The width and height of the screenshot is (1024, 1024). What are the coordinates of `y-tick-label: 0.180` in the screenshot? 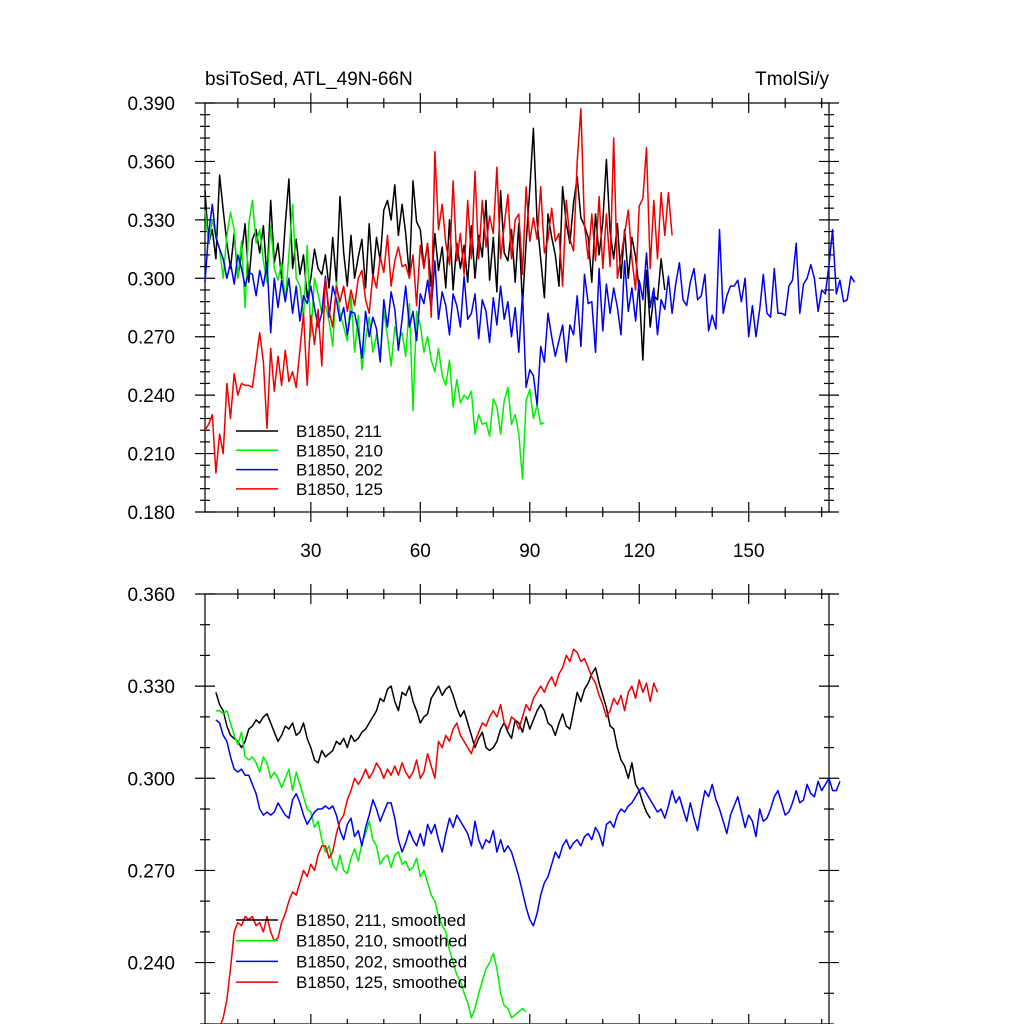 It's located at (151, 513).